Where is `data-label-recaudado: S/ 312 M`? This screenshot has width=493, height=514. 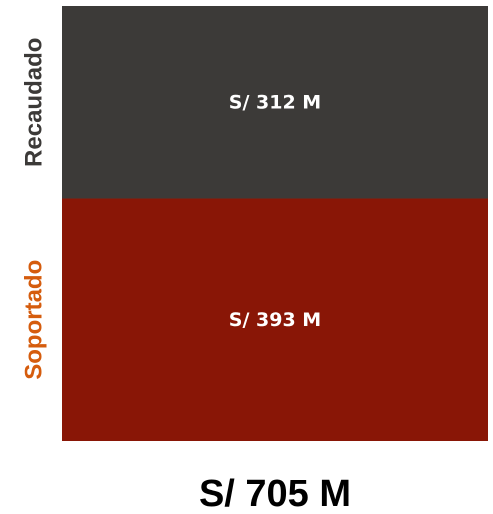
data-label-recaudado: S/ 312 M is located at coordinates (275, 102).